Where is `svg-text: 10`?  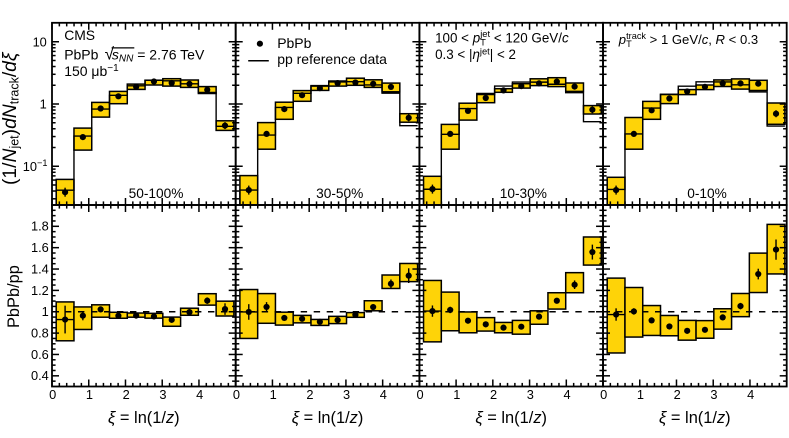
svg-text: 10 is located at coordinates (40, 41).